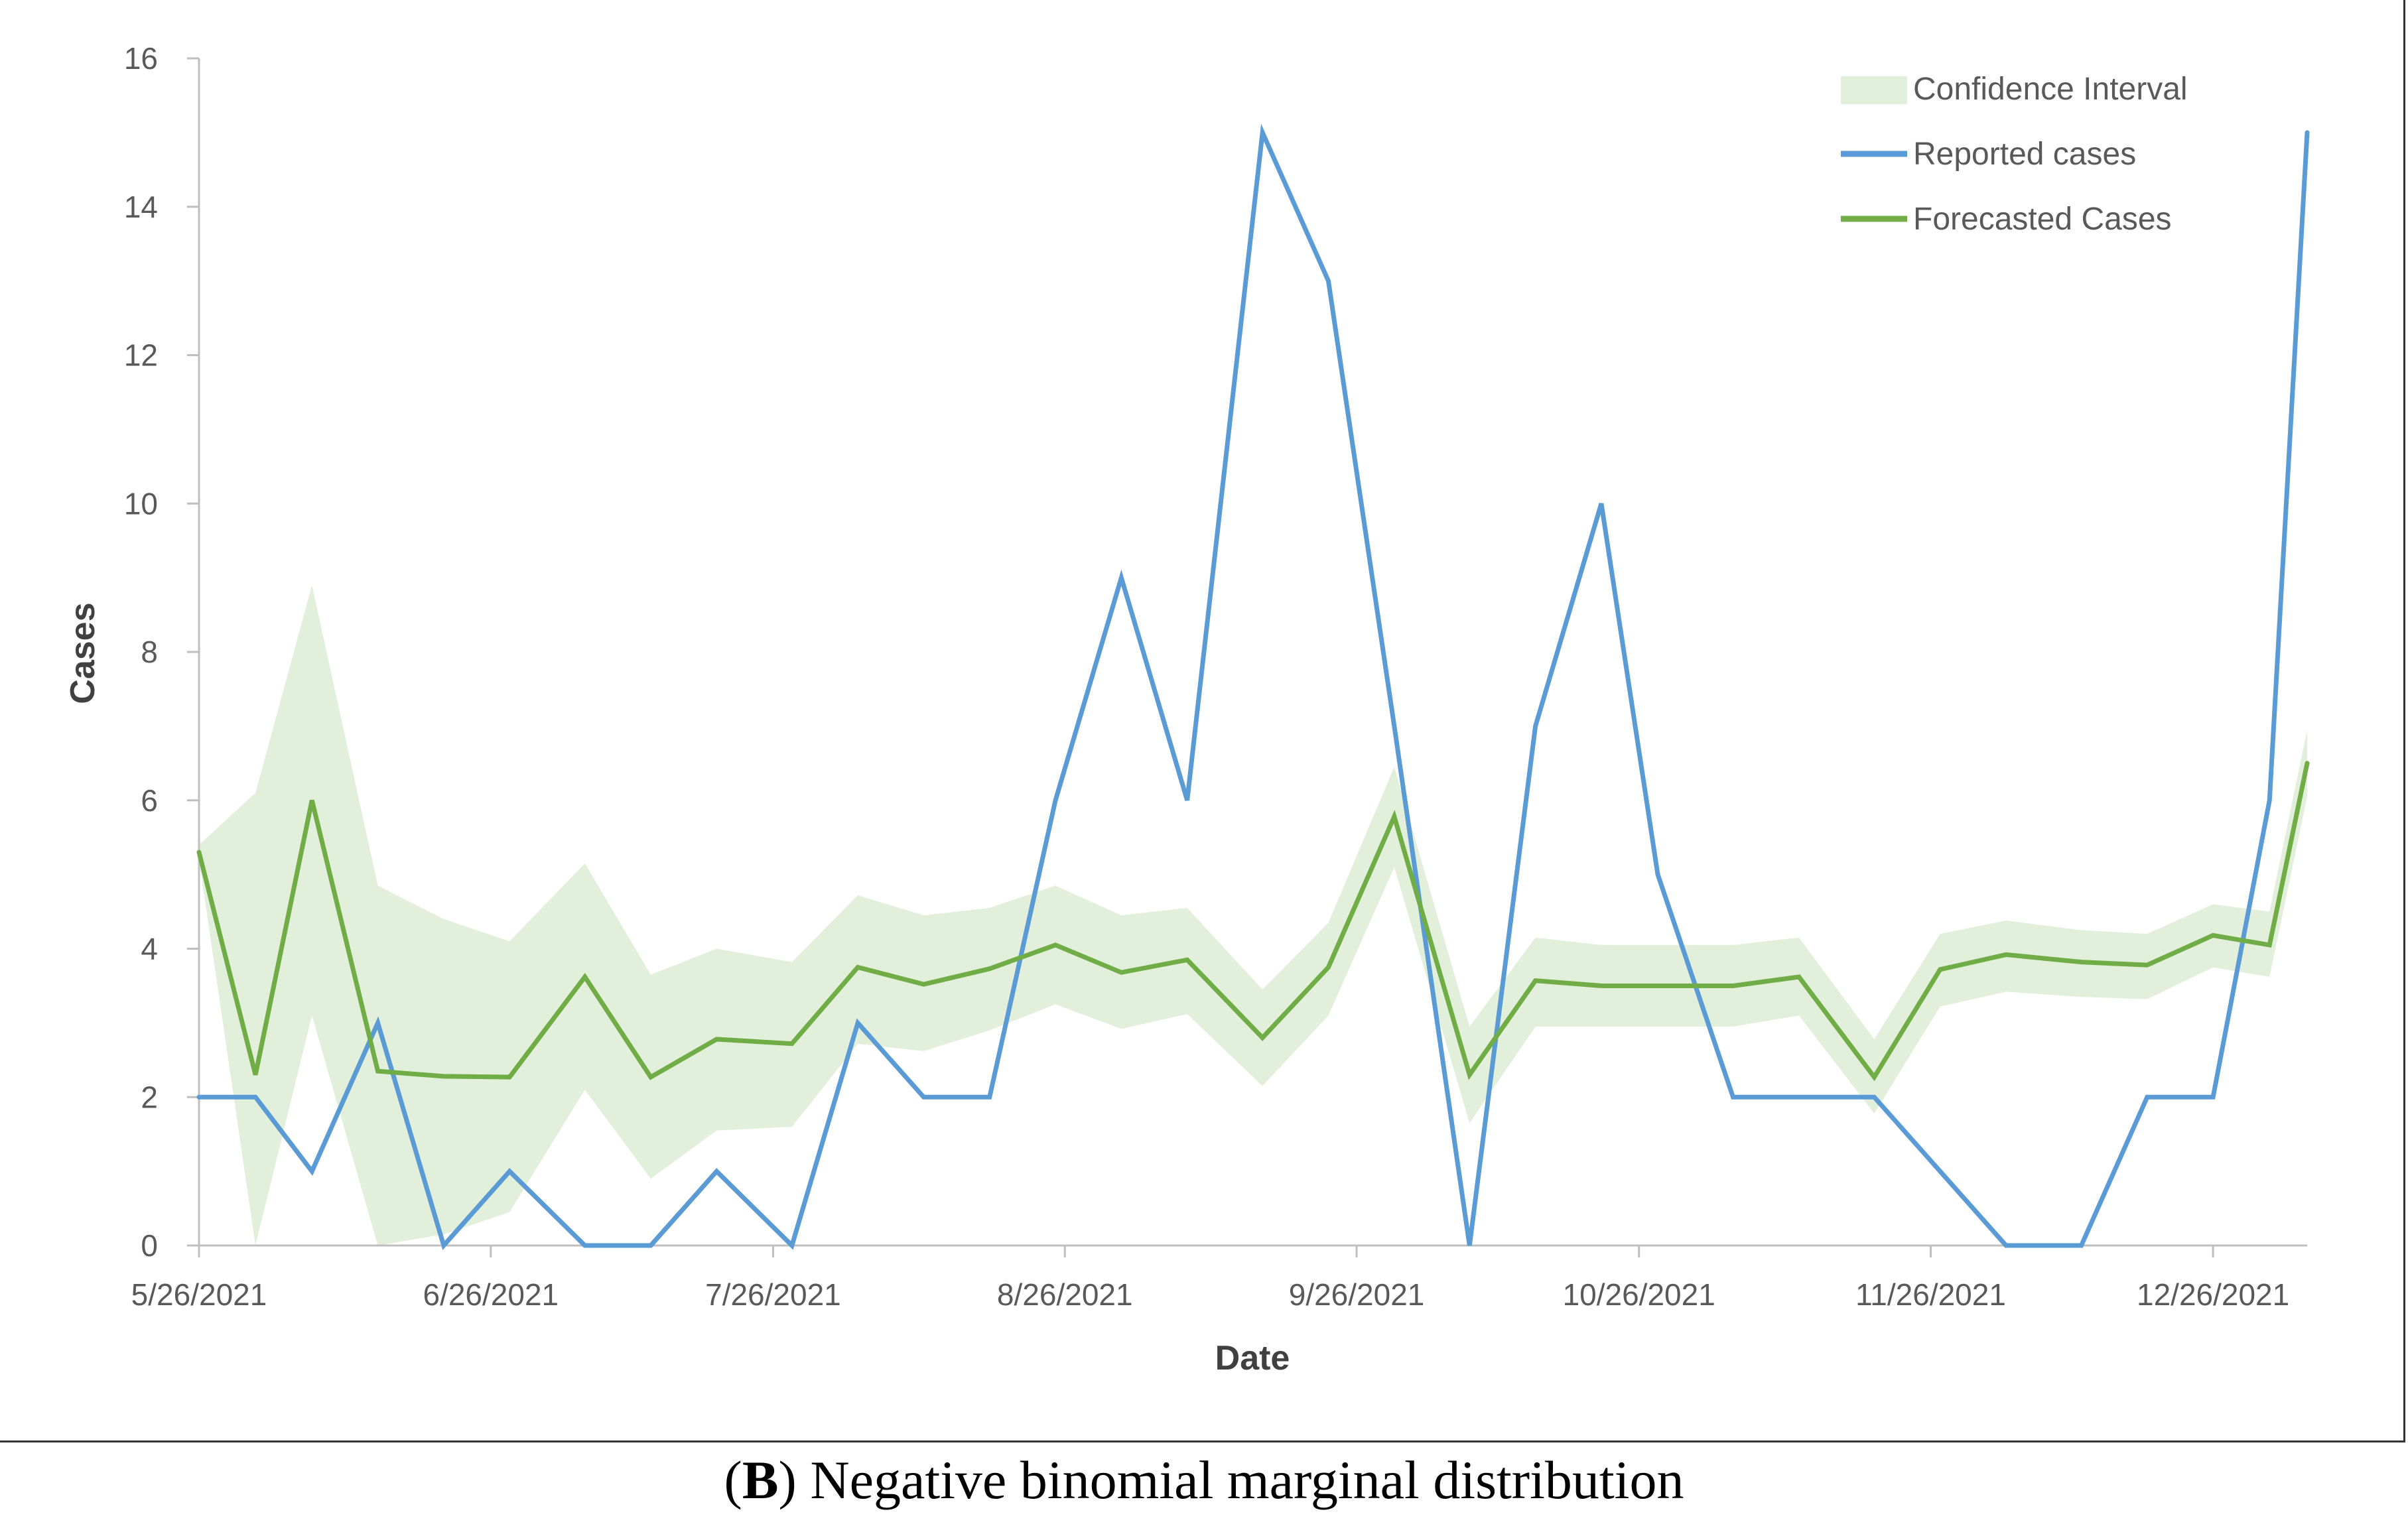 The image size is (2408, 1532). Describe the element at coordinates (1639, 1294) in the screenshot. I see `x-tick-label: 10/26/2021` at that location.